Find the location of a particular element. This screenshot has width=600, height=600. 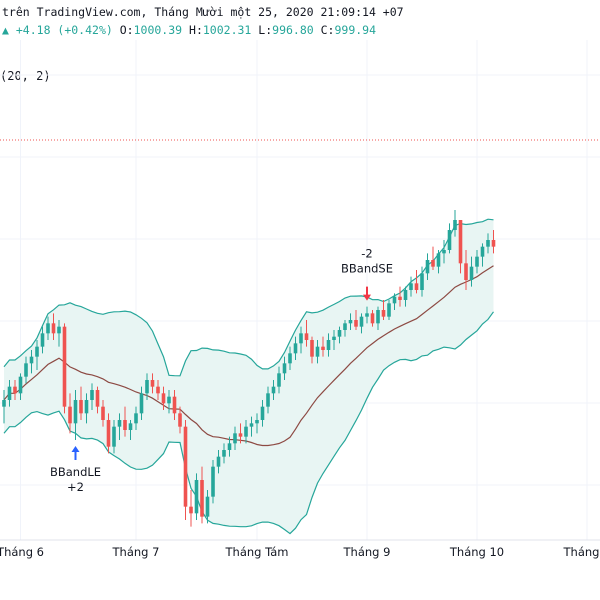

up-triangle-icon: ▲ is located at coordinates (5, 30).